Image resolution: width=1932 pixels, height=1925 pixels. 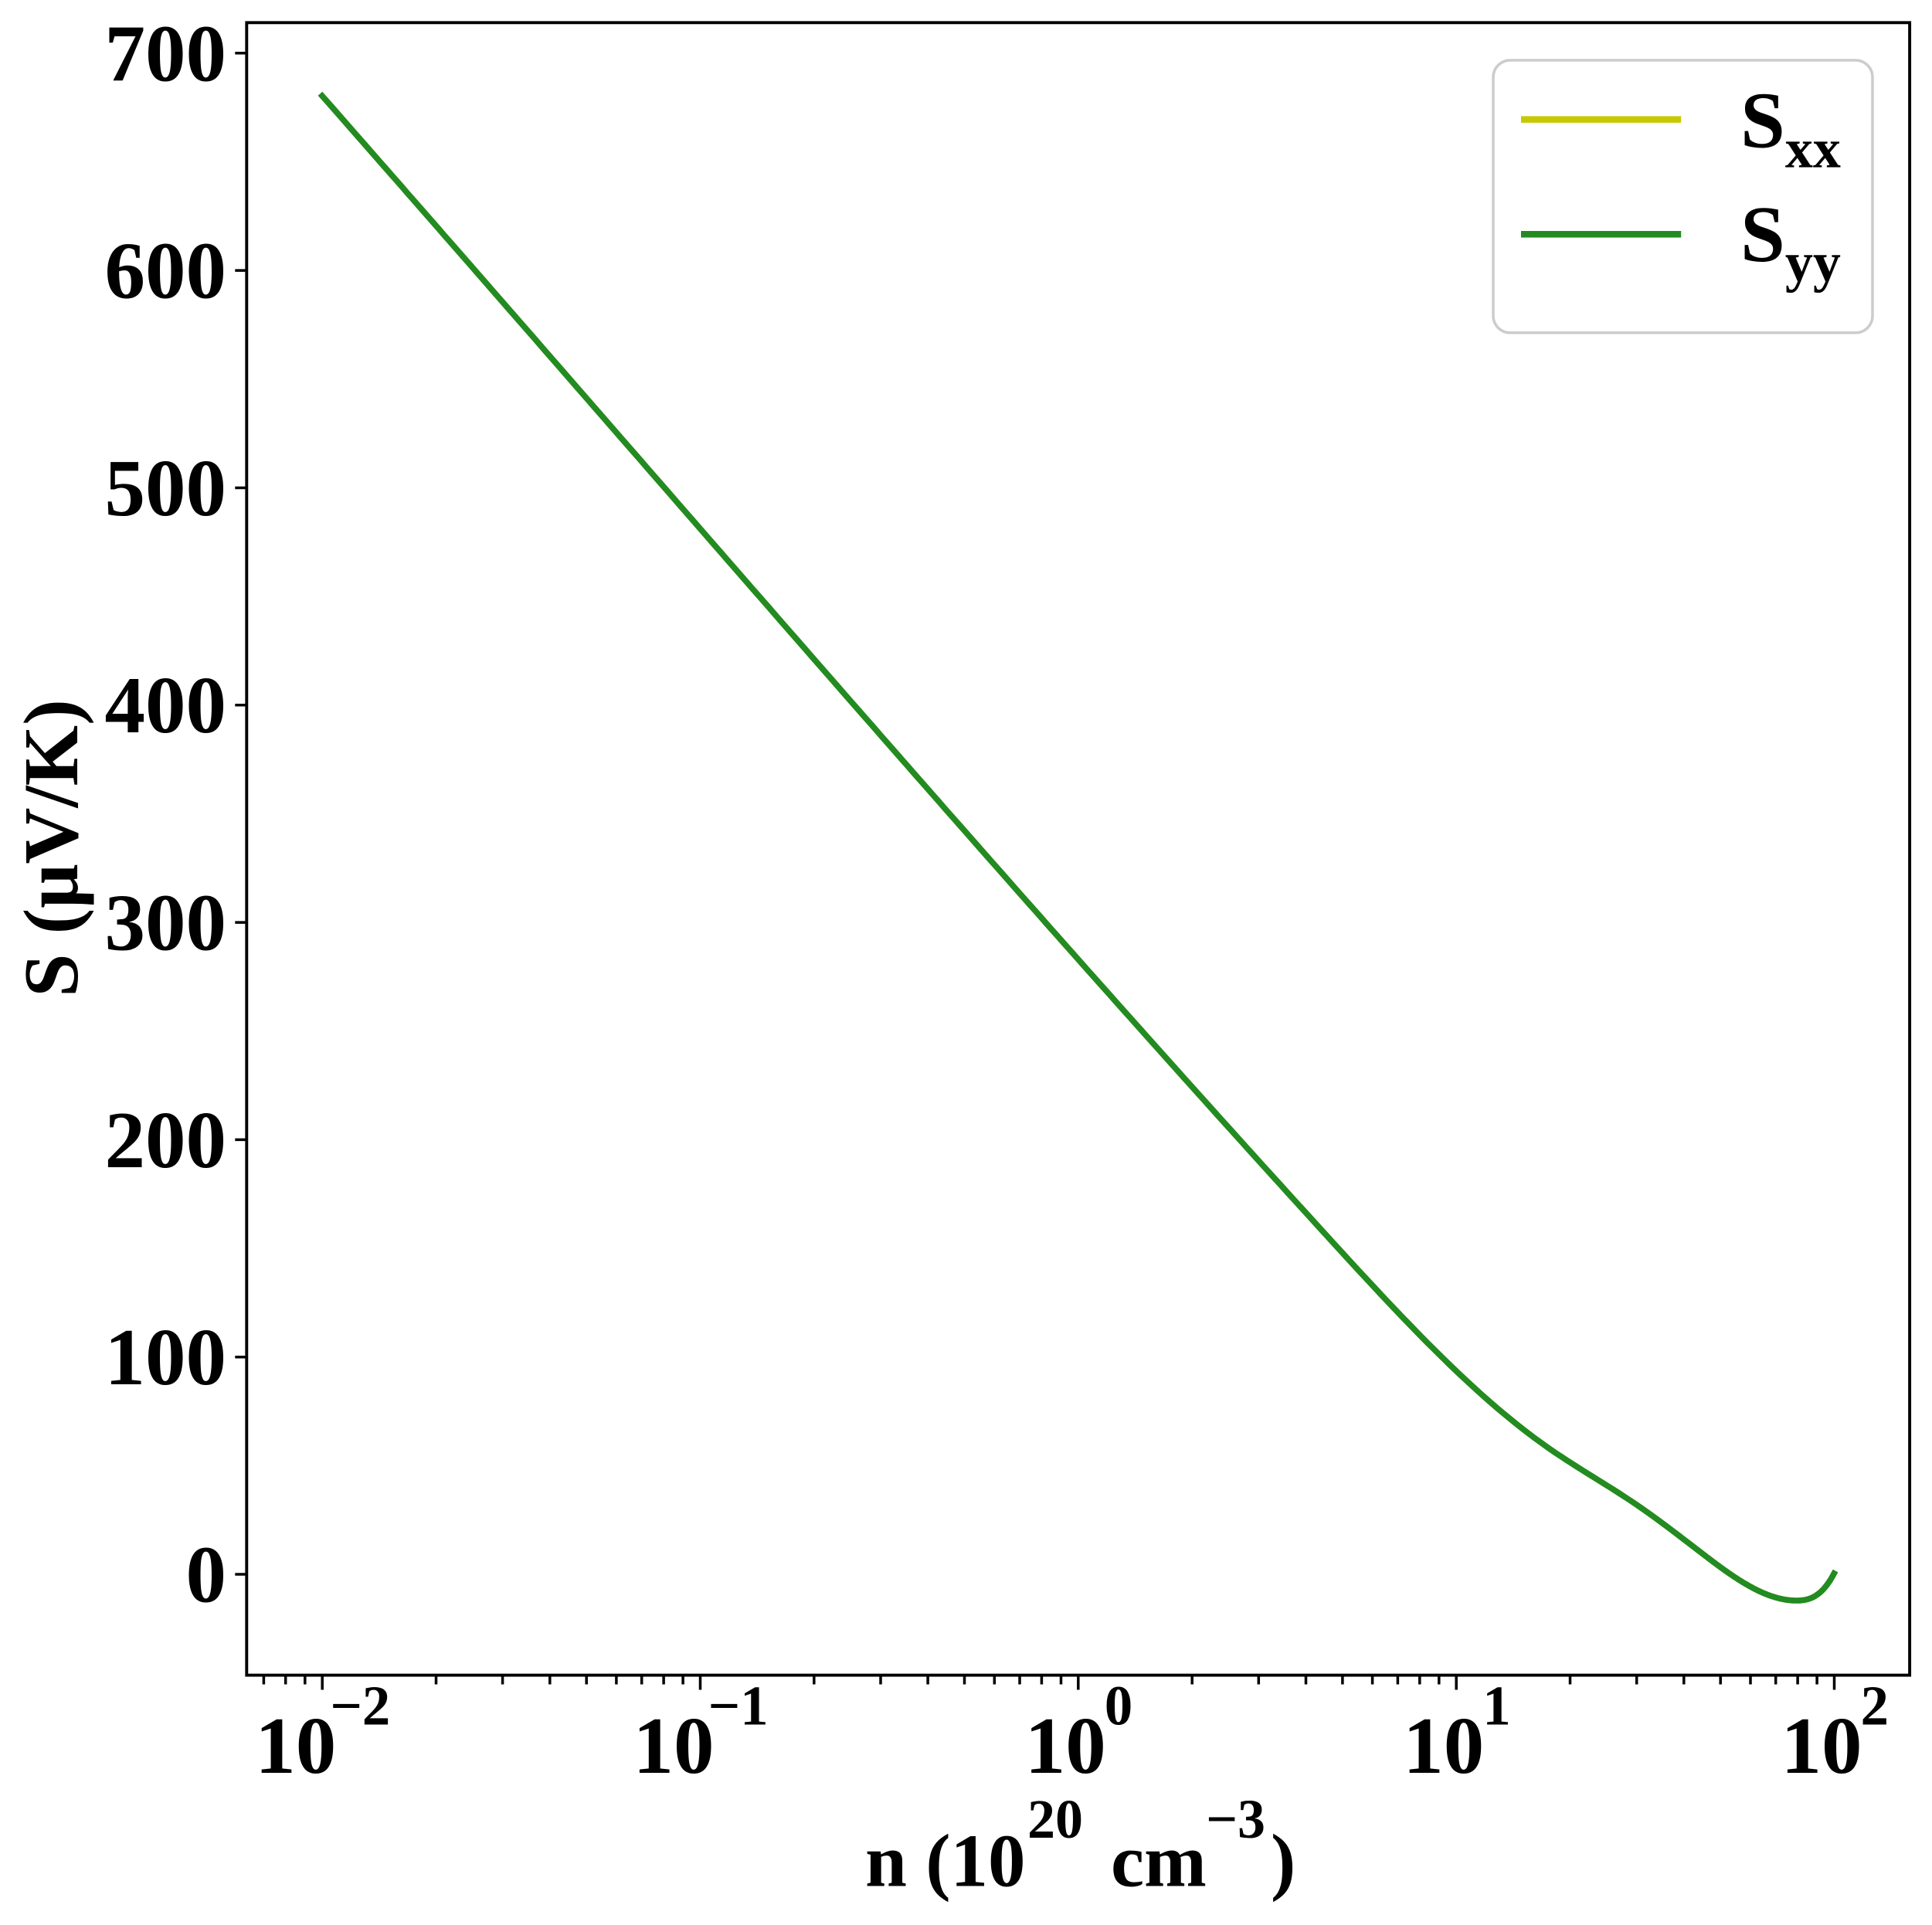 What do you see at coordinates (51, 848) in the screenshot?
I see `svg-text: S (μV/K)` at bounding box center [51, 848].